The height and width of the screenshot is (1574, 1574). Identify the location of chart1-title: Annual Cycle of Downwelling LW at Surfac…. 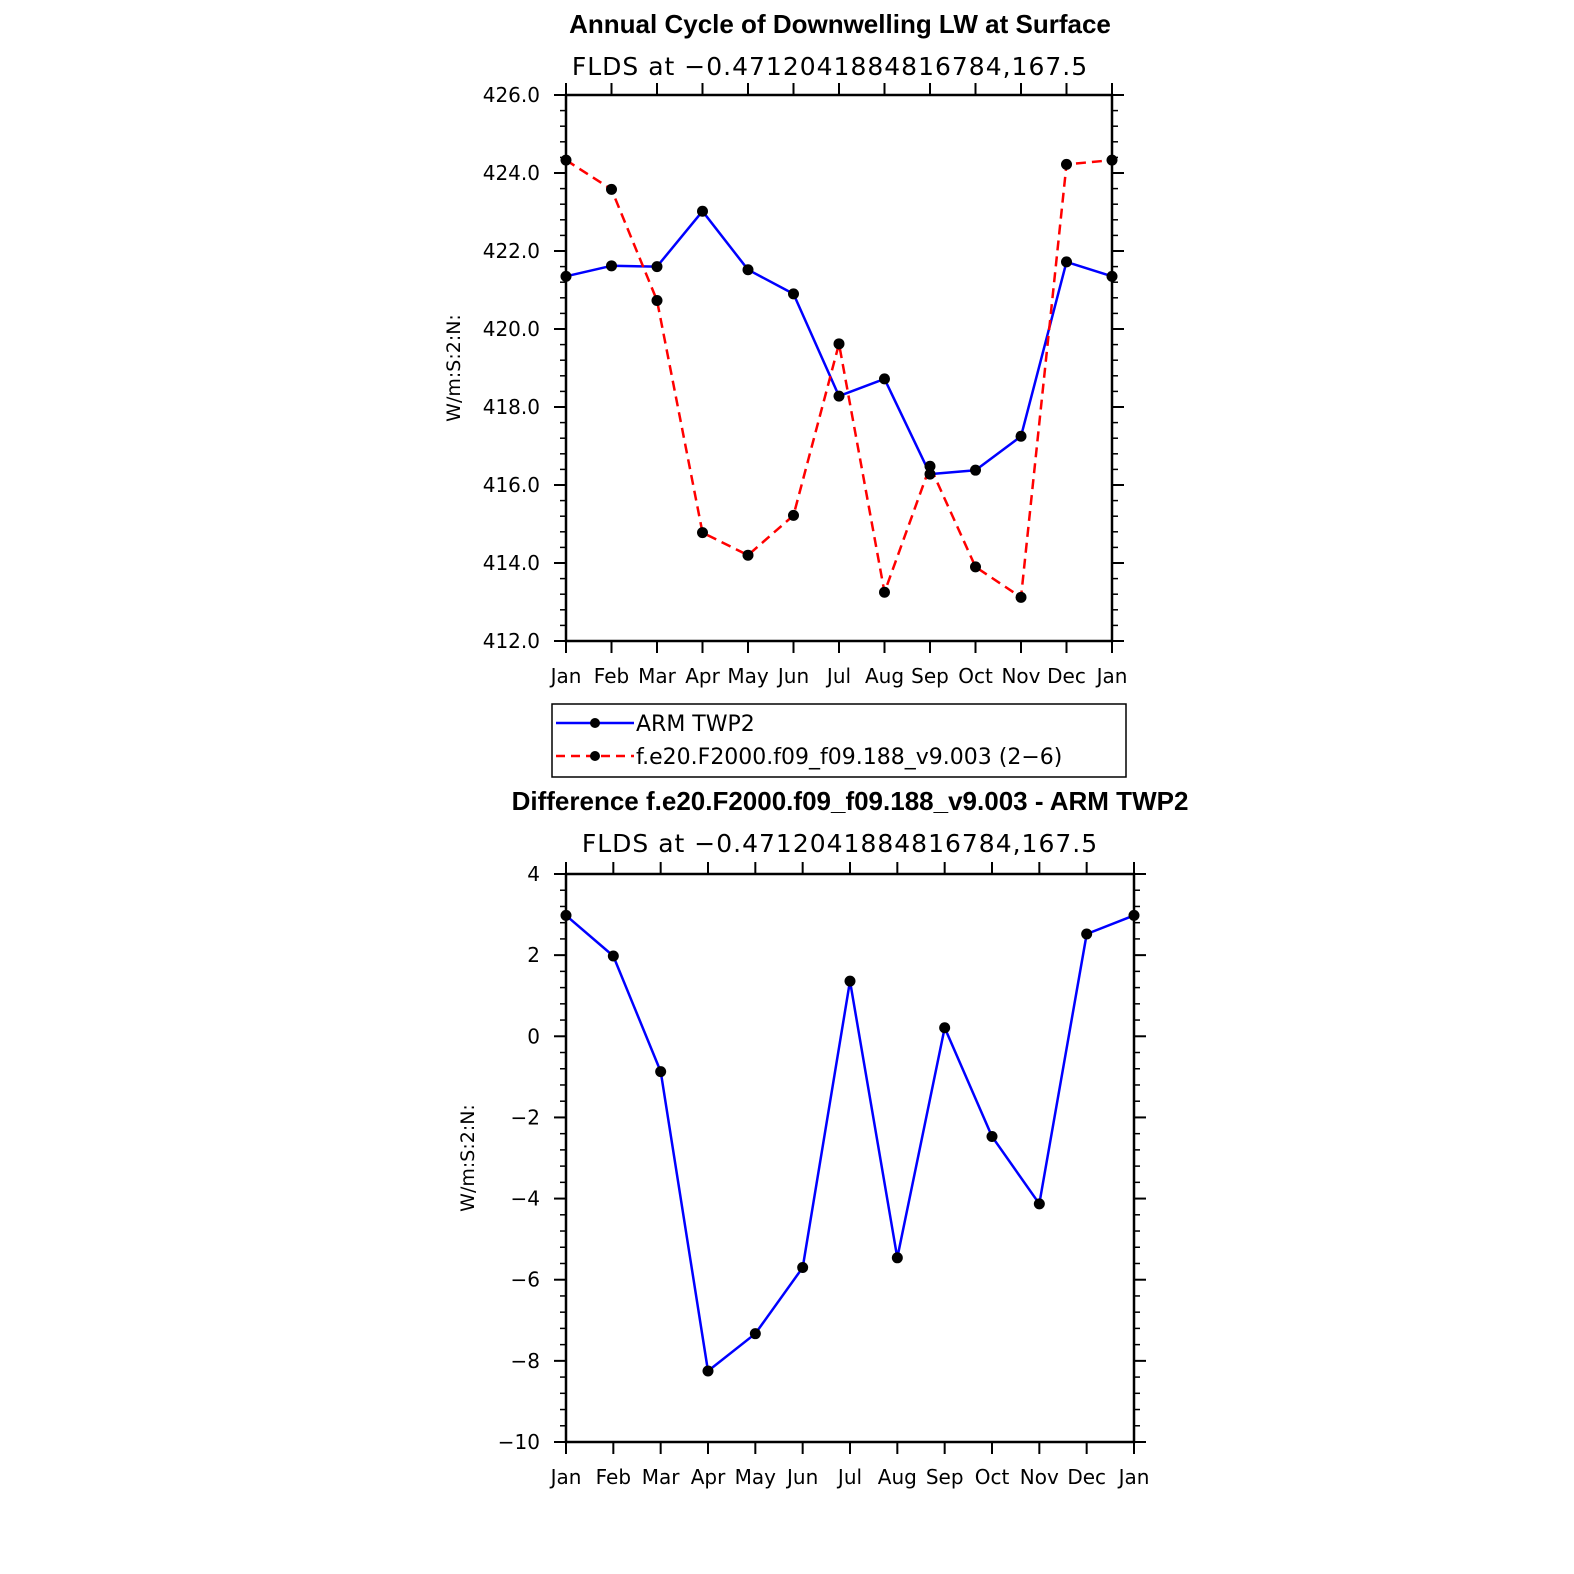
(840, 24).